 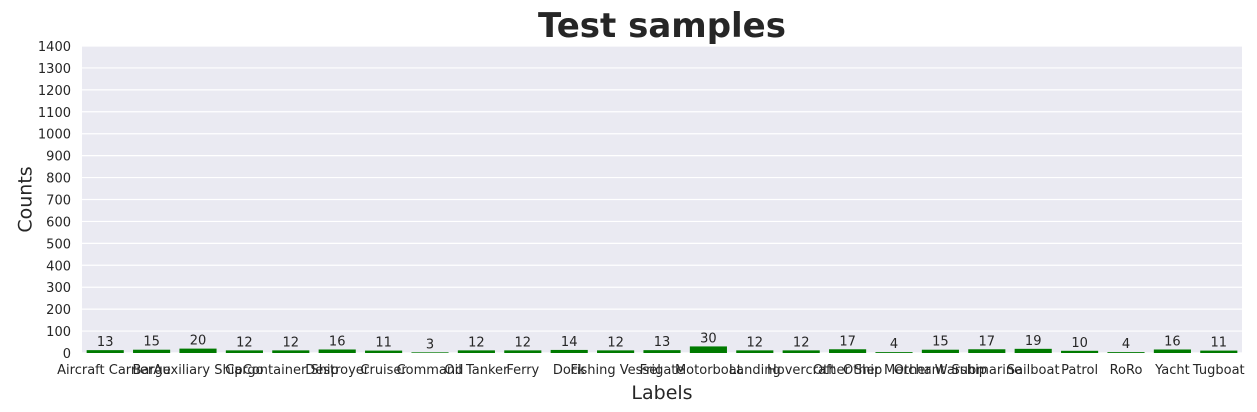 I want to click on x-tick-label: Motorboat, so click(x=708, y=370).